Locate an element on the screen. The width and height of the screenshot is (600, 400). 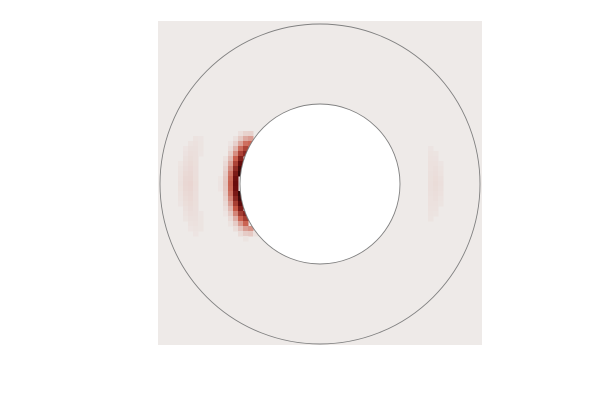
inner-ring is located at coordinates (320, 184).